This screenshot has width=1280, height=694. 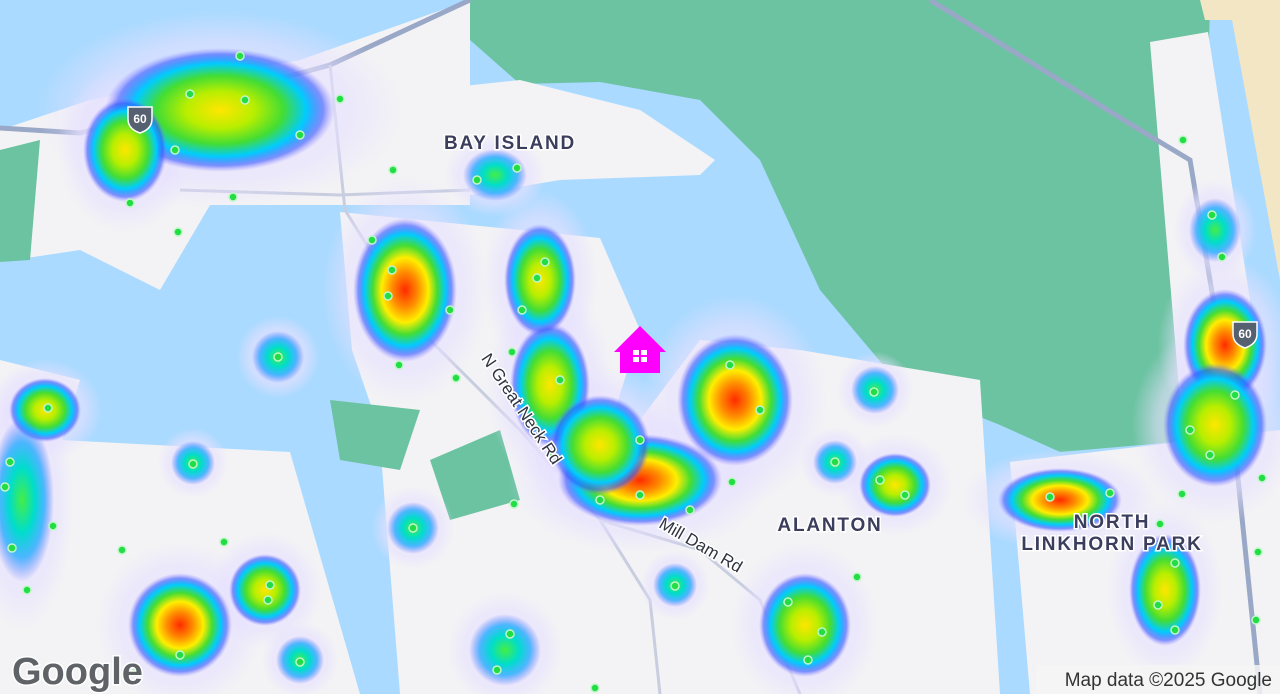 I want to click on home-marker, so click(x=640, y=349).